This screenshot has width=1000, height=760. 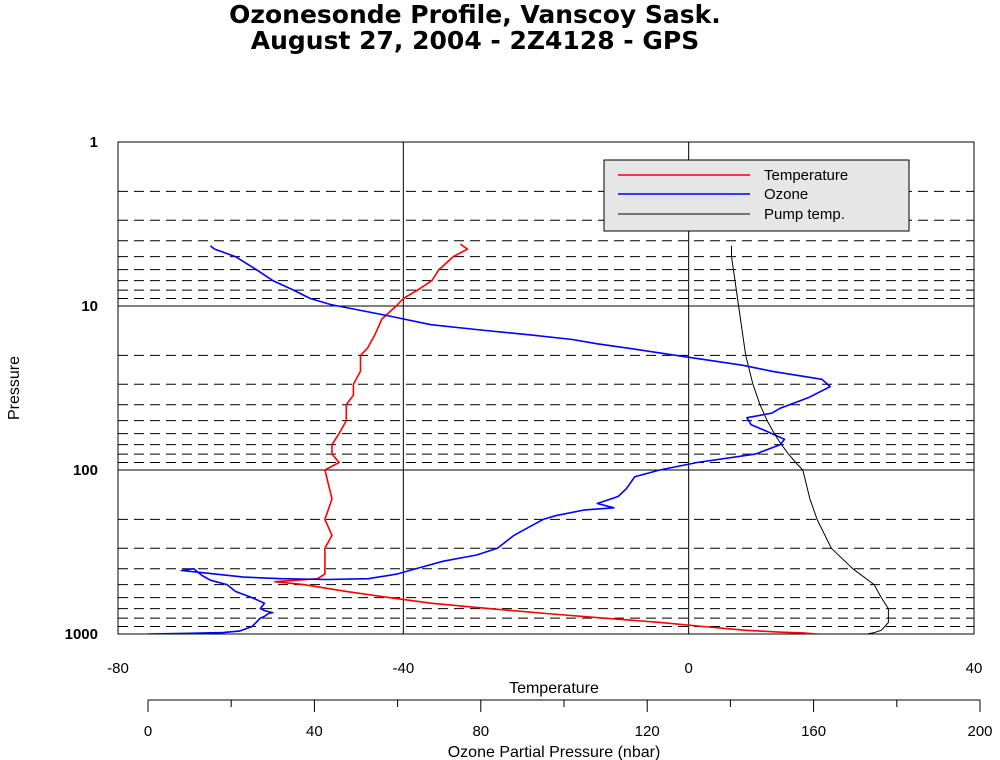 I want to click on ozone-tick-label: 120, so click(x=647, y=731).